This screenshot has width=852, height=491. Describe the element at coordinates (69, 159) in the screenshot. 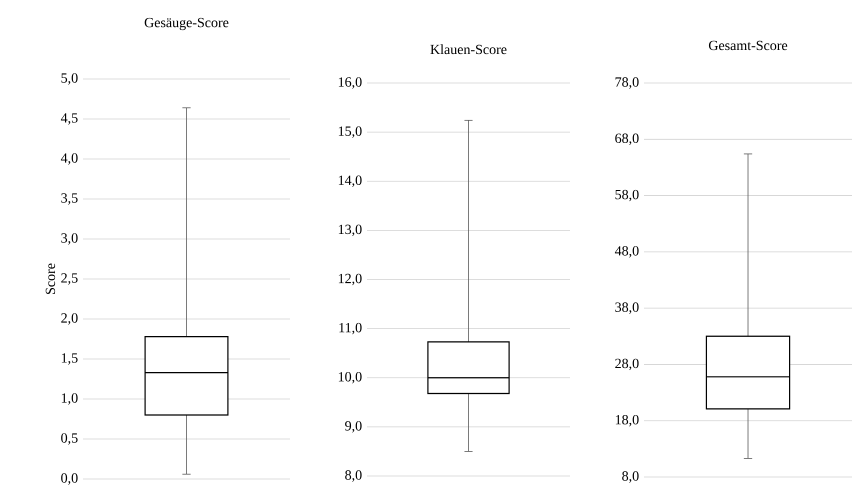

I see `y-tick-label: 4,0` at that location.